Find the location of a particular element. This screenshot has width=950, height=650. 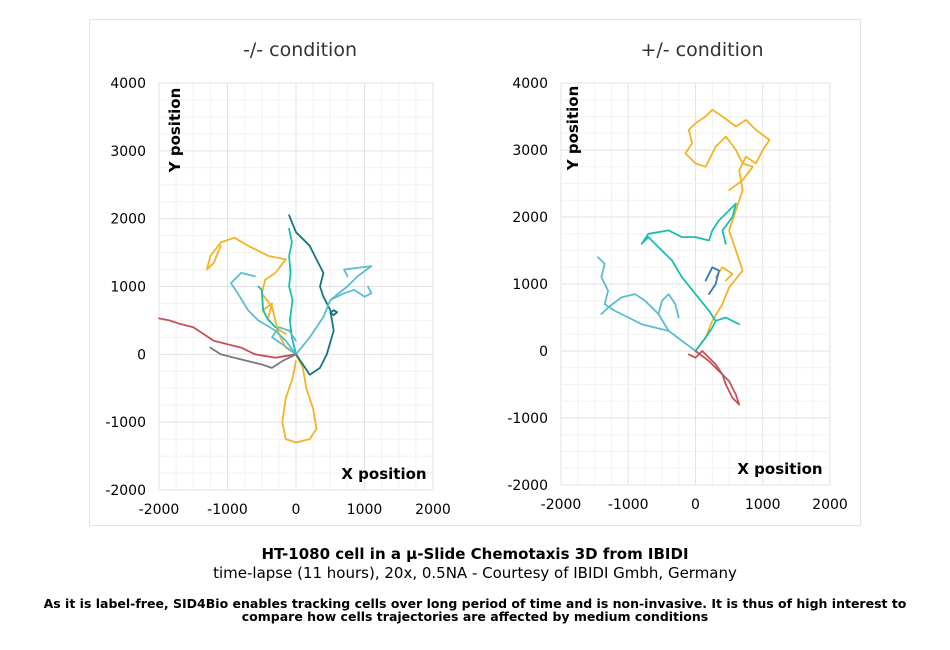

chart-title: -/- condition is located at coordinates (300, 50).